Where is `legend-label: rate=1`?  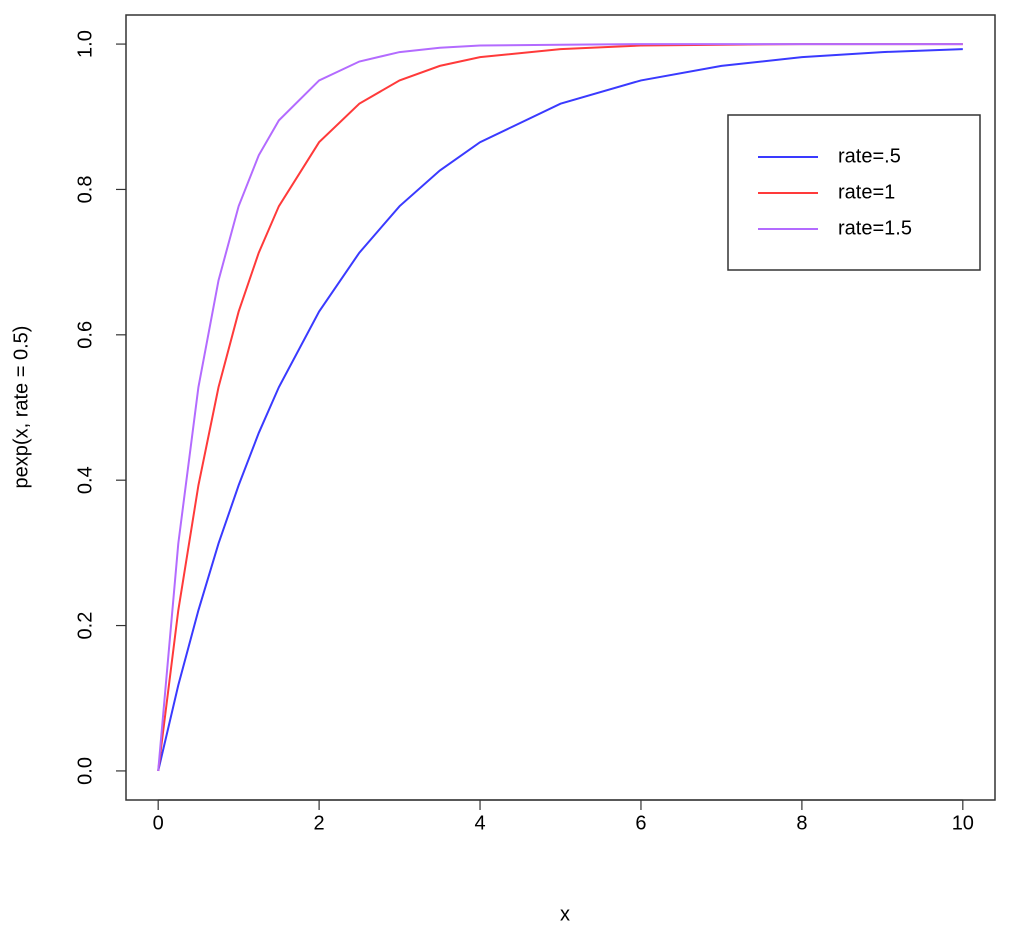 legend-label: rate=1 is located at coordinates (866, 192).